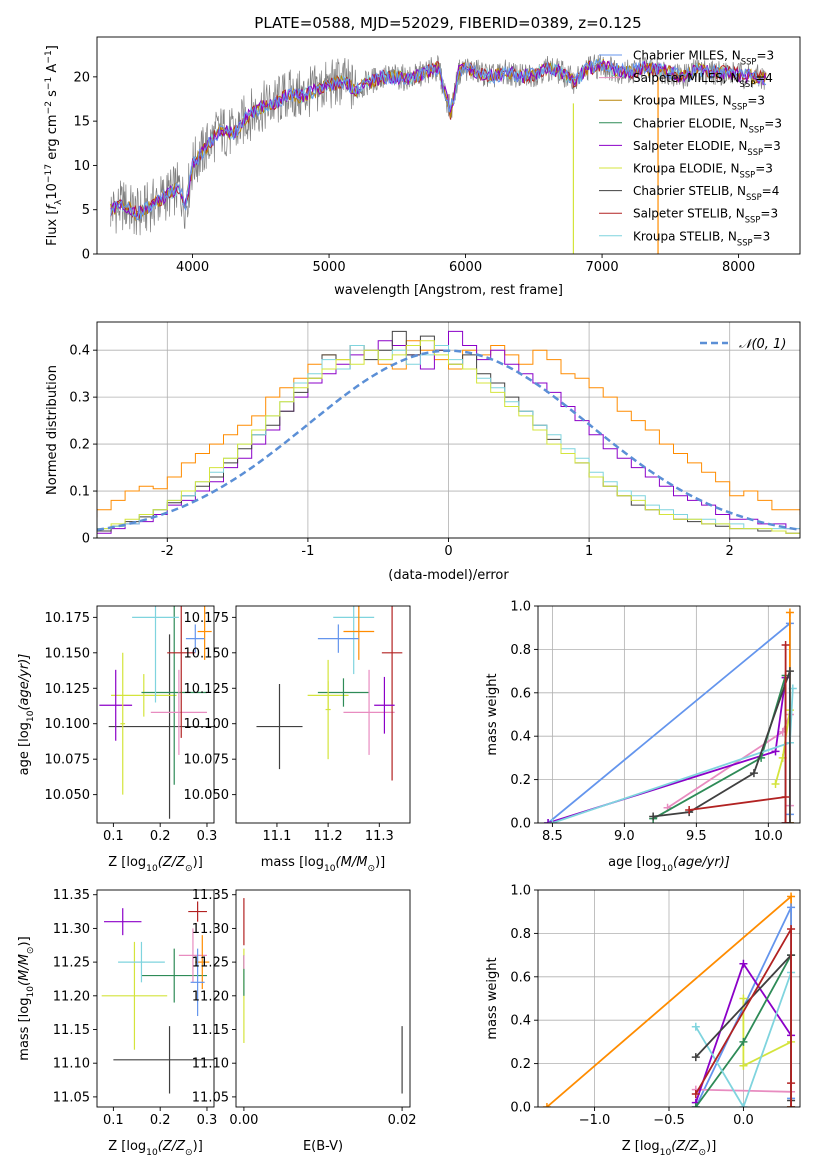 The width and height of the screenshot is (819, 1170). I want to click on weight_vs_age-plot, so click(670, 715).